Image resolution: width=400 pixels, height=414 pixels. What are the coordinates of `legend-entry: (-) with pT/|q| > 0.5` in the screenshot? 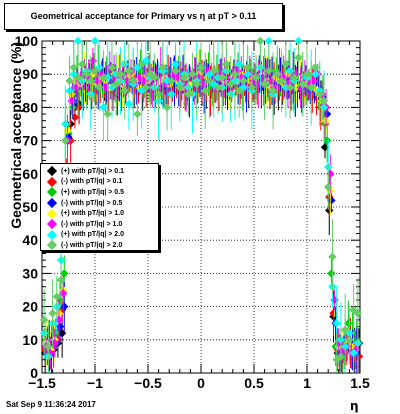 It's located at (102, 203).